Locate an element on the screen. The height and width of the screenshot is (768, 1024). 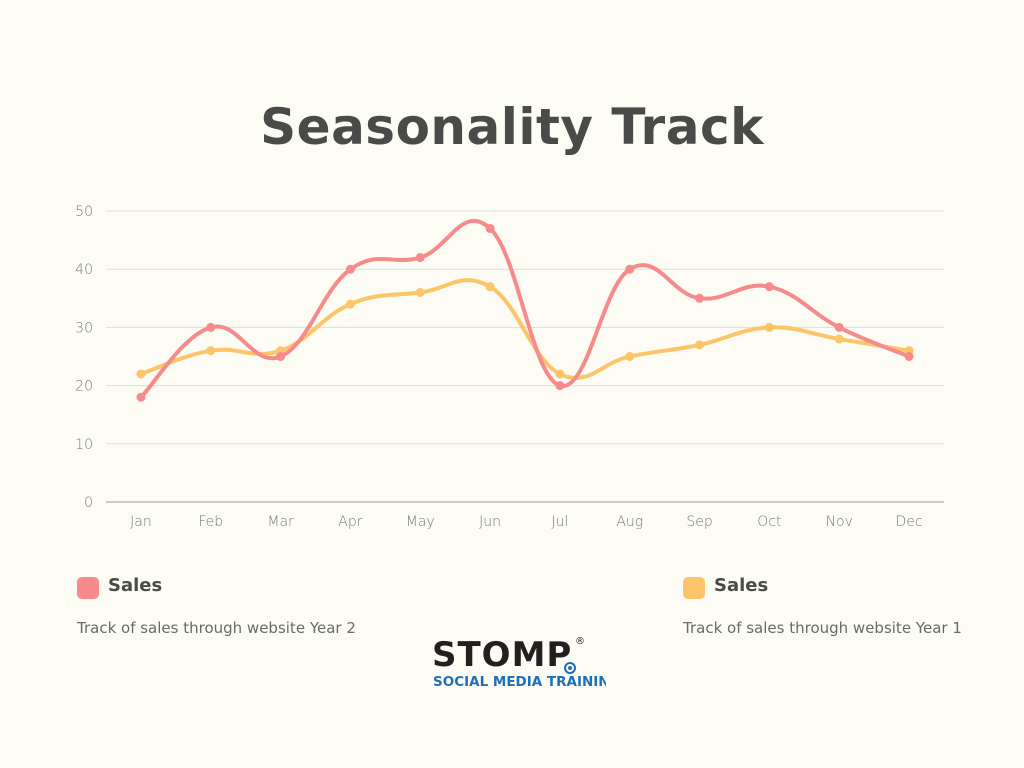
x-tick-label: Jun is located at coordinates (490, 522).